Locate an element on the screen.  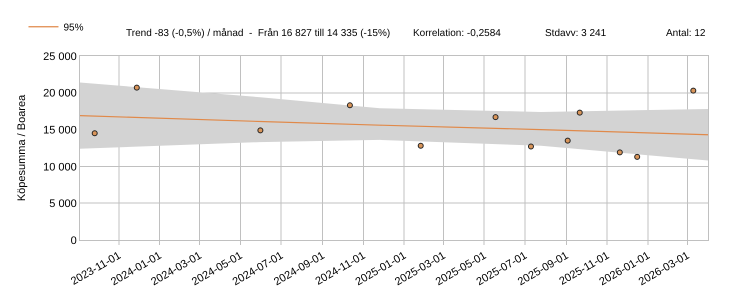
y-tick-label: 5 000 is located at coordinates (63, 204).